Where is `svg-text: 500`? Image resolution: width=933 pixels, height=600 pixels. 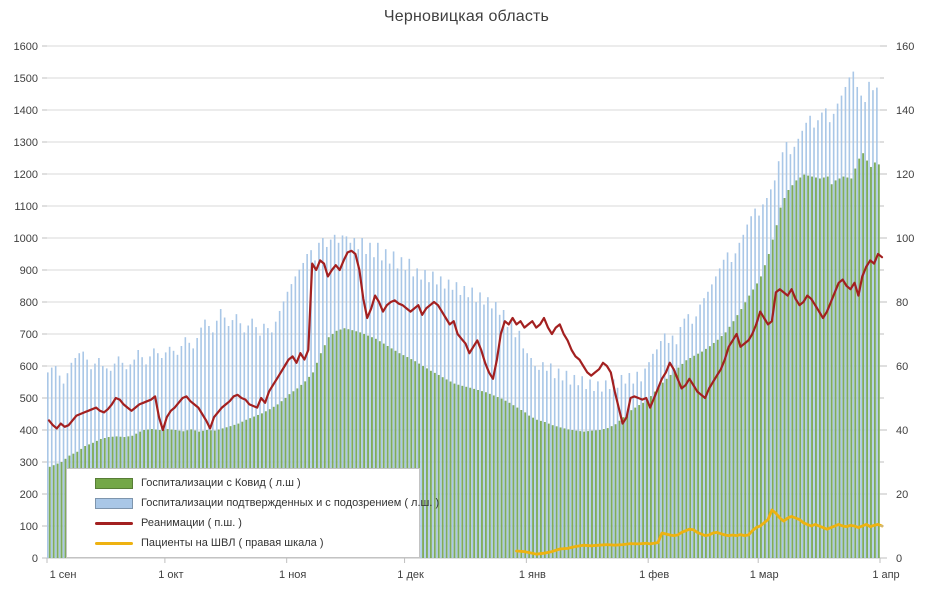
svg-text: 500 is located at coordinates (29, 399).